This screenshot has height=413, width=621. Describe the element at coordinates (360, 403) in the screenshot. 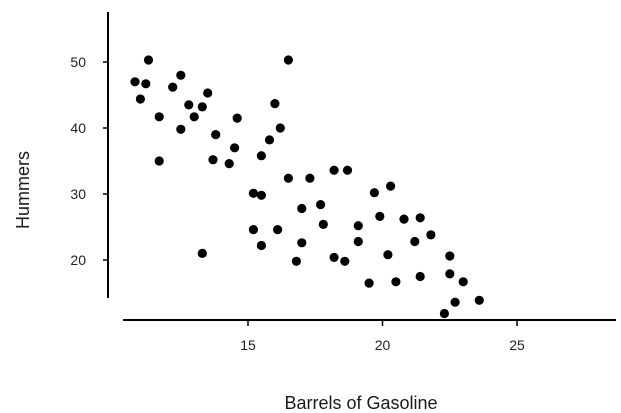

I see `x-axis-title: Barrels of Gasoline` at that location.